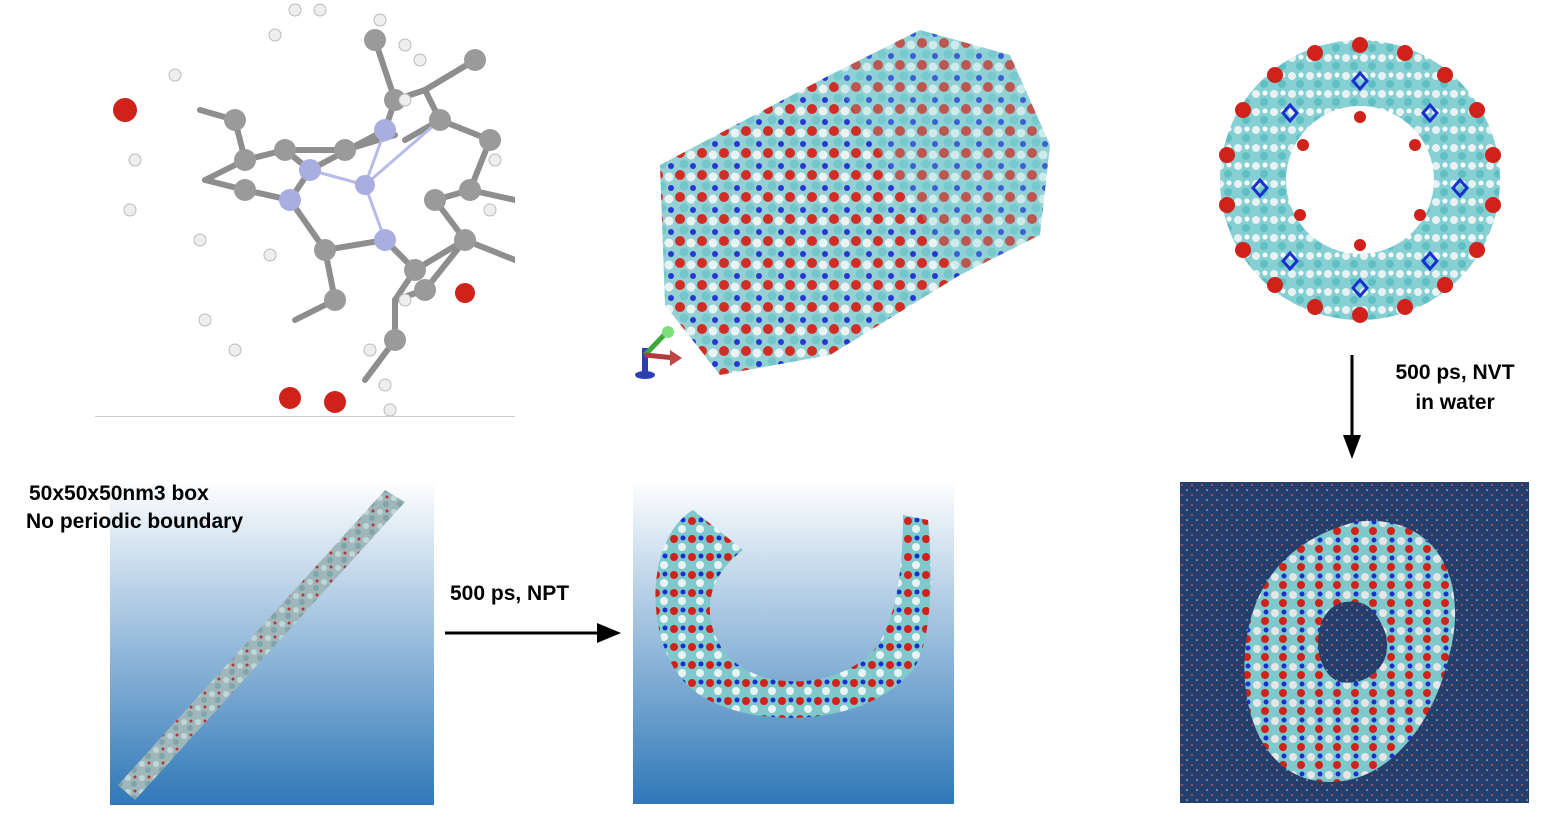 Image resolution: width=1549 pixels, height=825 pixels. I want to click on box-description: 50x50x50nm3 box No periodic boundary, so click(134, 508).